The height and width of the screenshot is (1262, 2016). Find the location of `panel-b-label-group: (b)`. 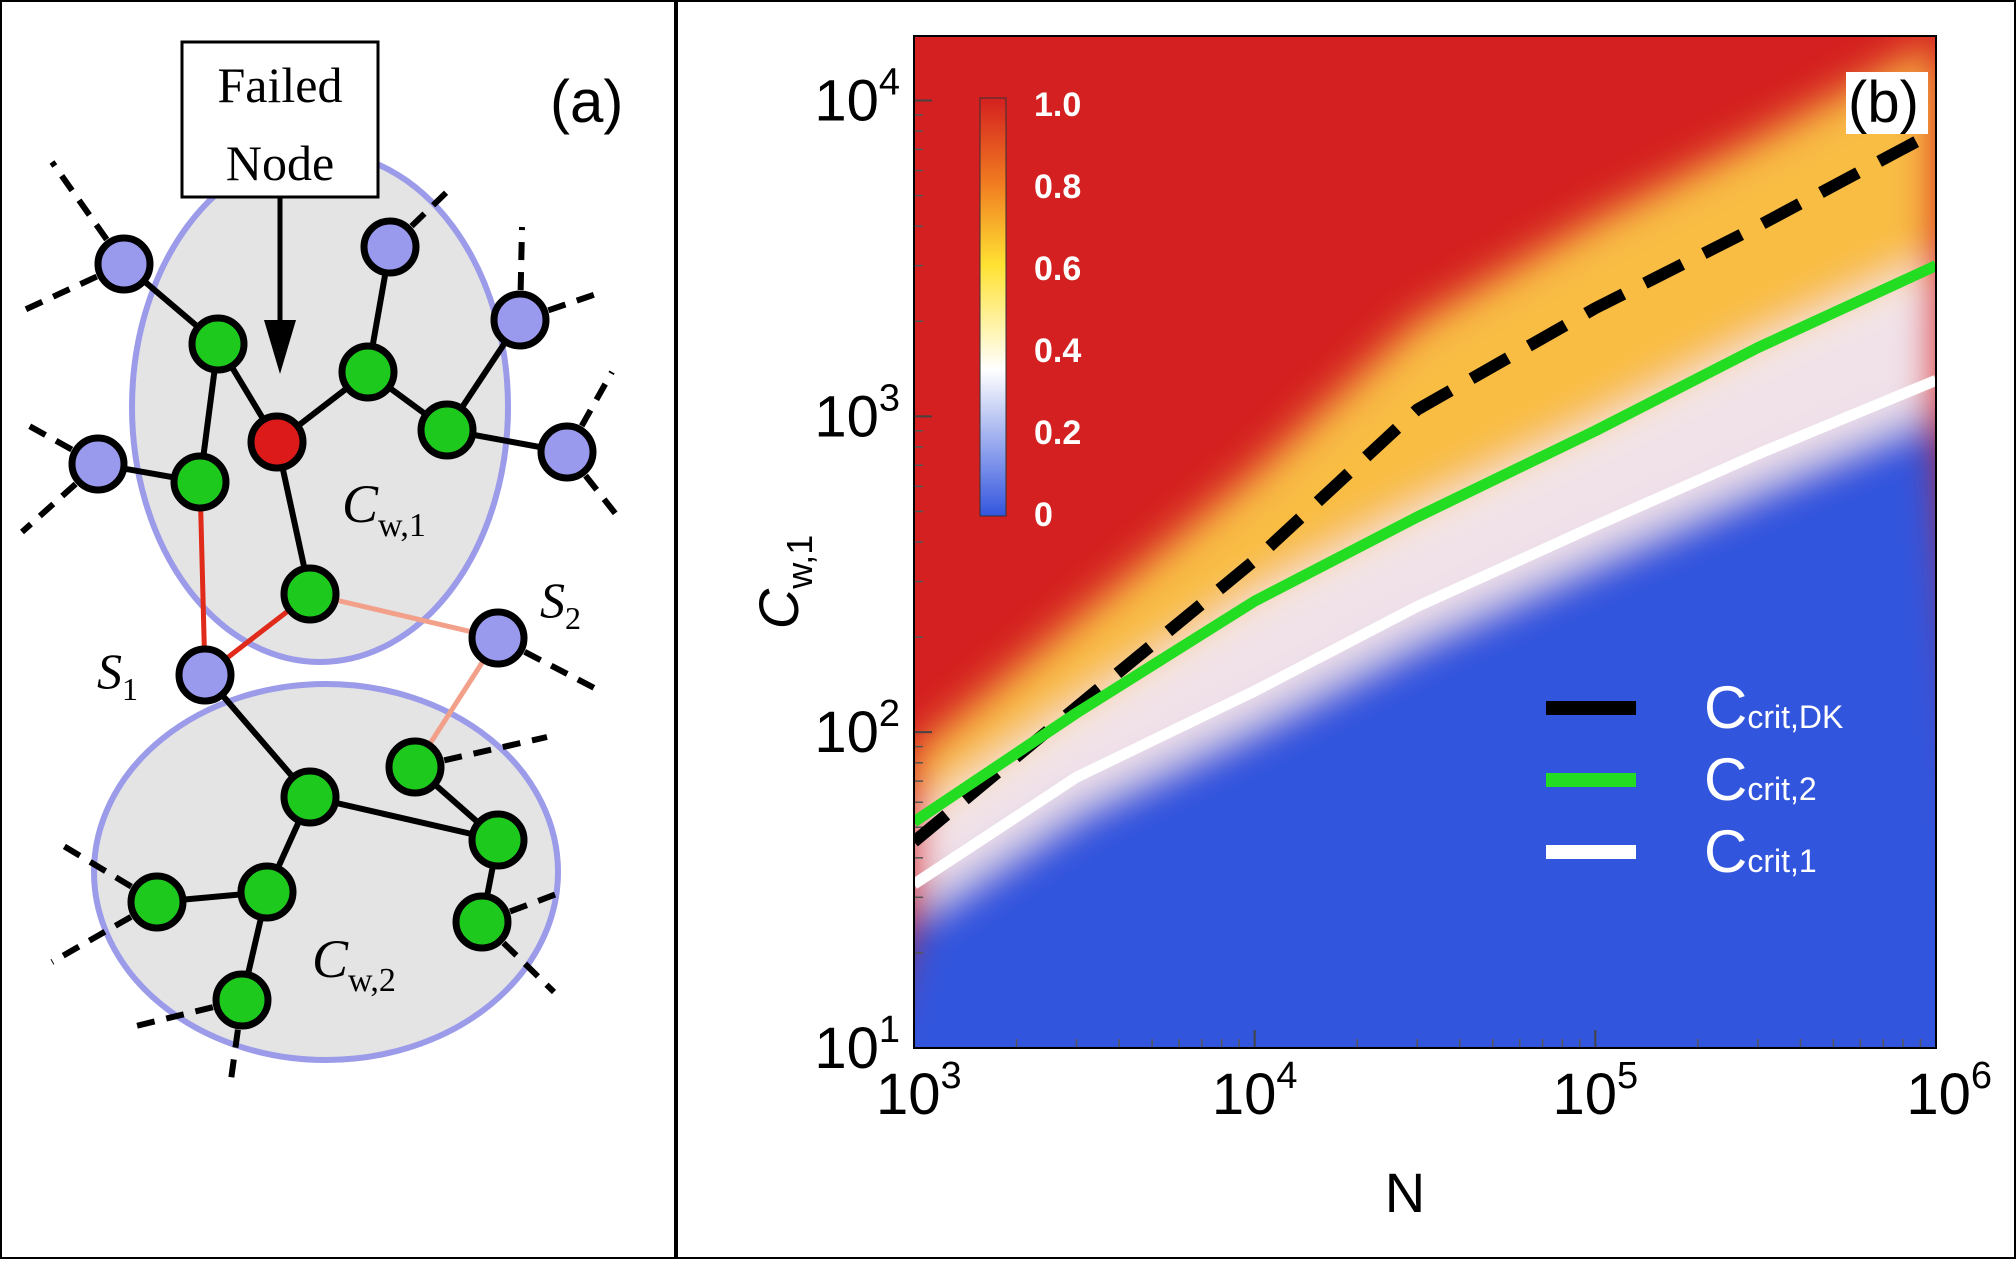

panel-b-label-group: (b) is located at coordinates (1887, 102).